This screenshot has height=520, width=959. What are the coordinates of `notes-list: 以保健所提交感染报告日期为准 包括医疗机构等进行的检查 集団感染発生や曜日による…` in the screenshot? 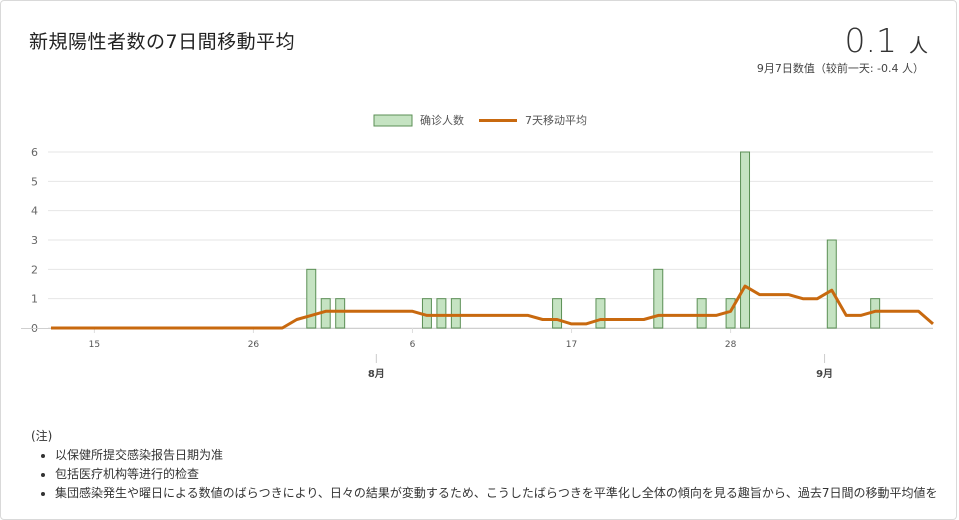 It's located at (484, 474).